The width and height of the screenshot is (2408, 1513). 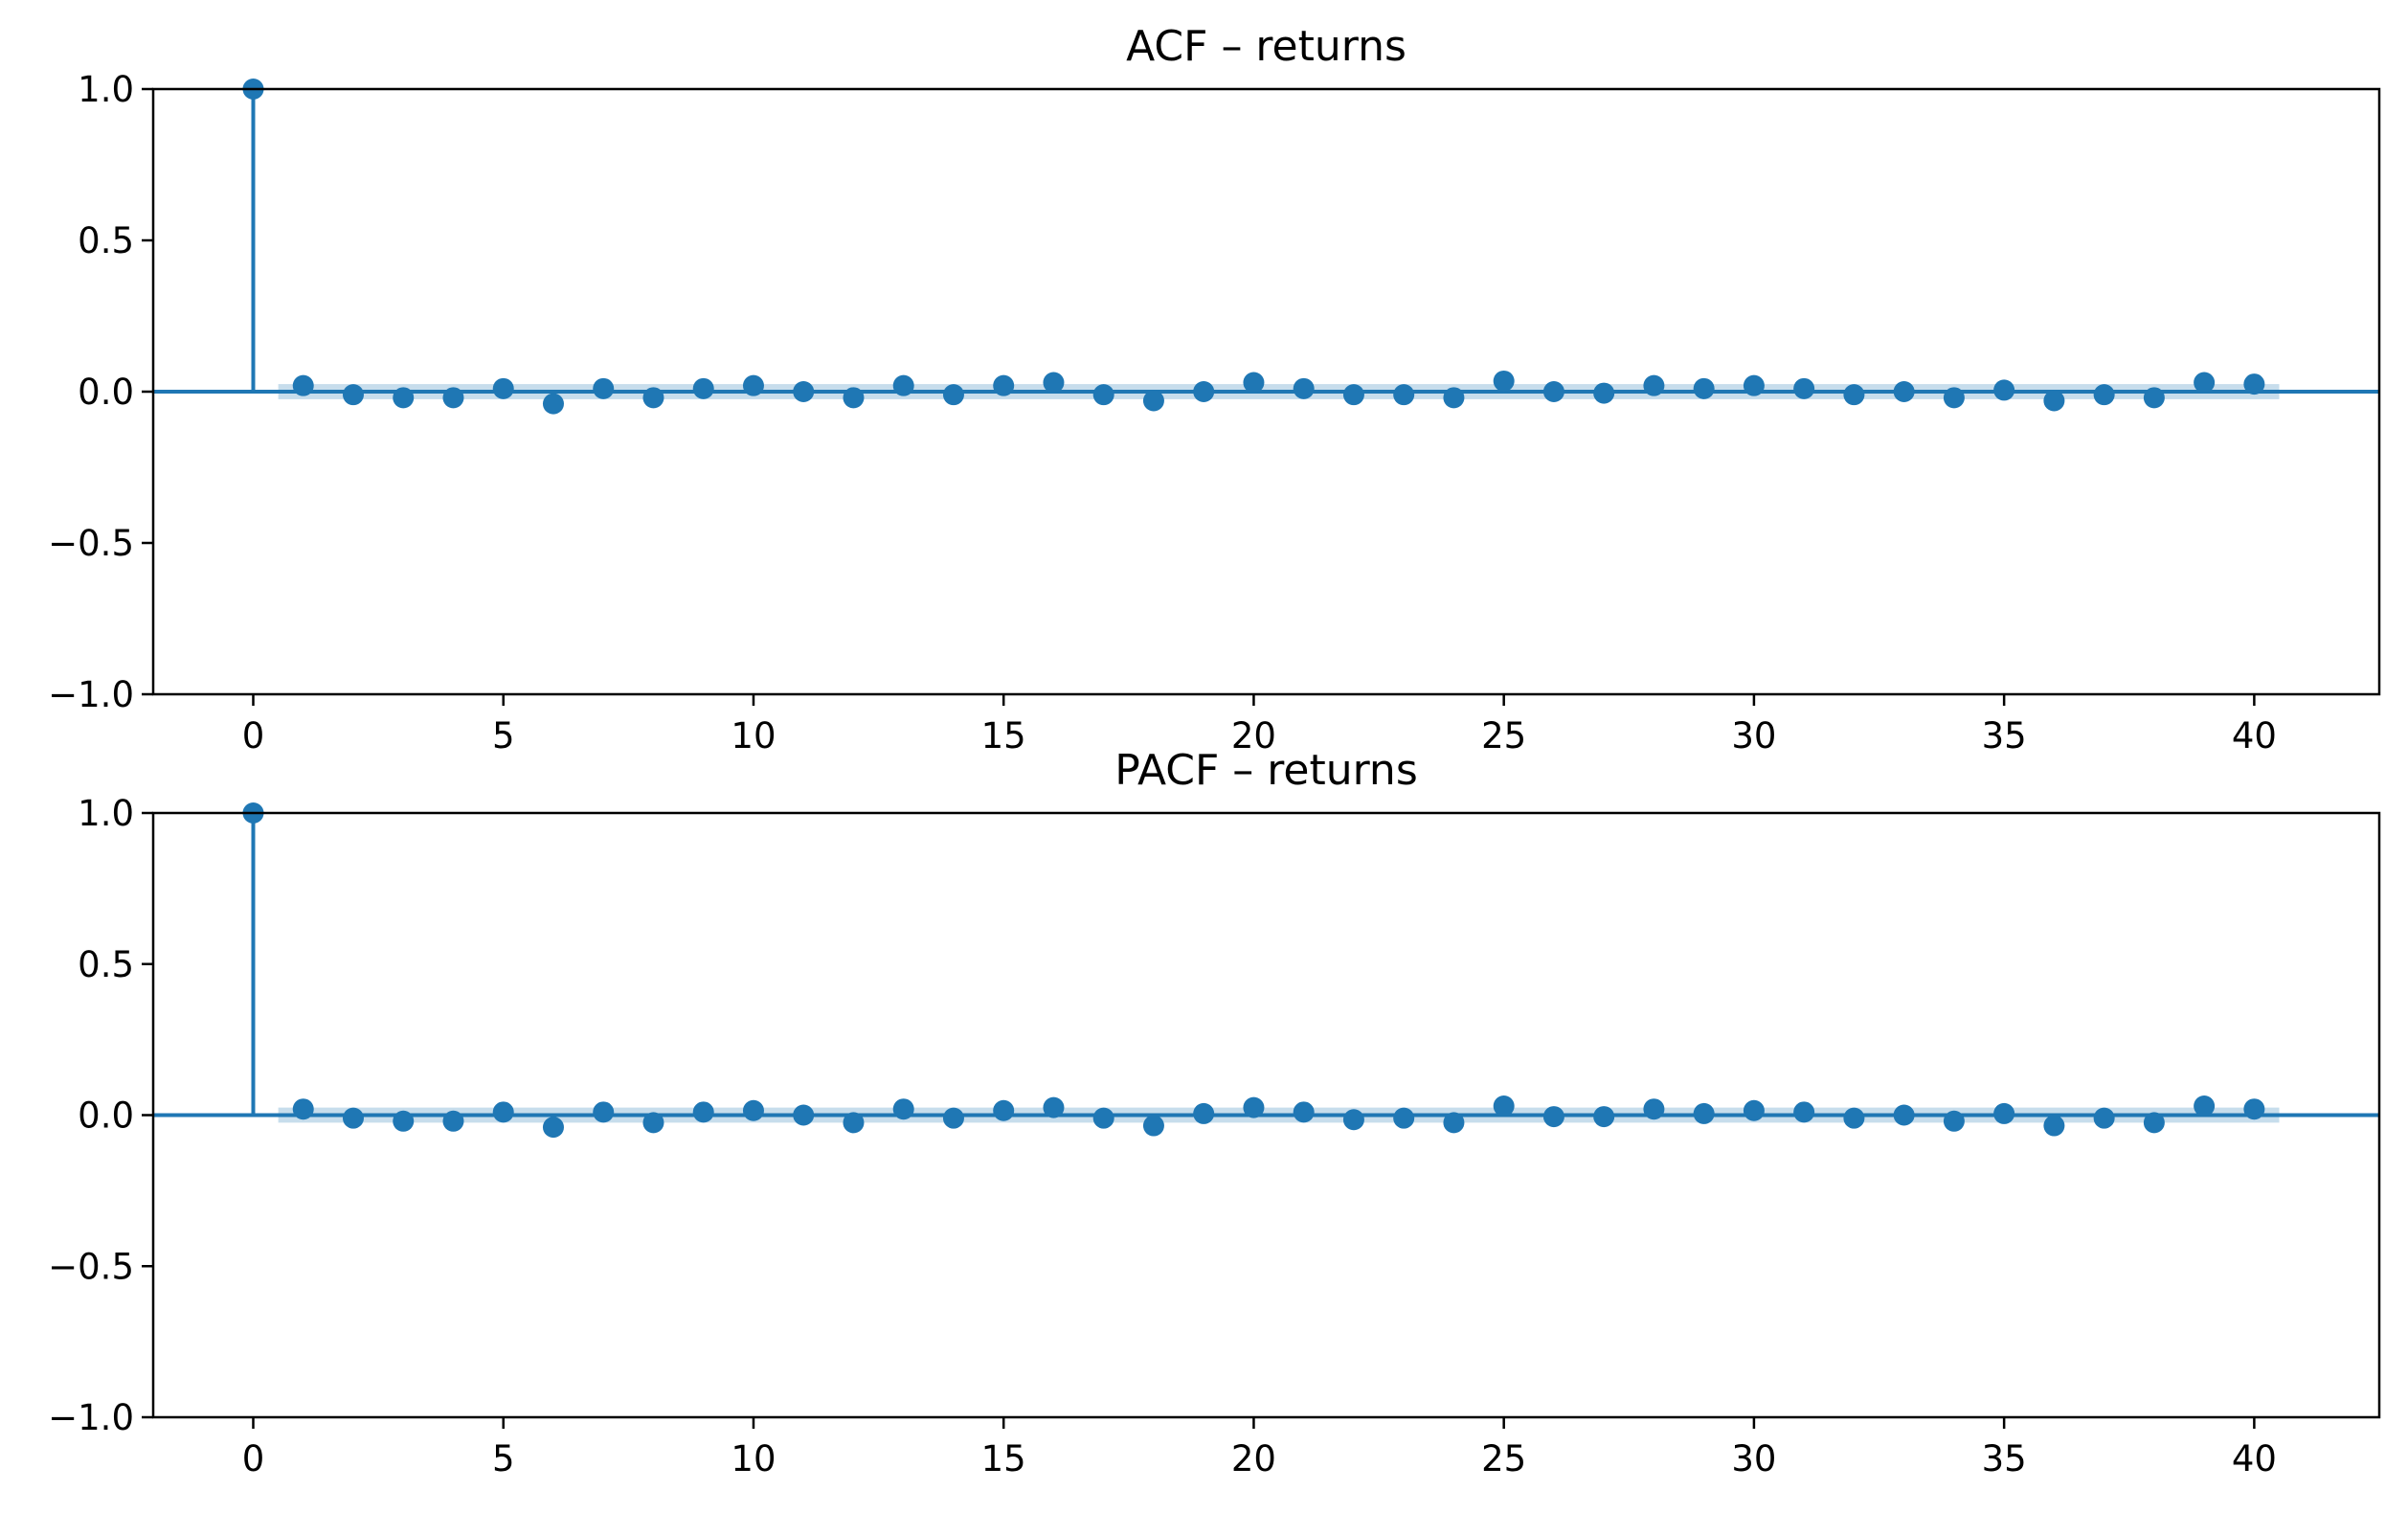 I want to click on acf-xtick-label: 25, so click(x=1503, y=735).